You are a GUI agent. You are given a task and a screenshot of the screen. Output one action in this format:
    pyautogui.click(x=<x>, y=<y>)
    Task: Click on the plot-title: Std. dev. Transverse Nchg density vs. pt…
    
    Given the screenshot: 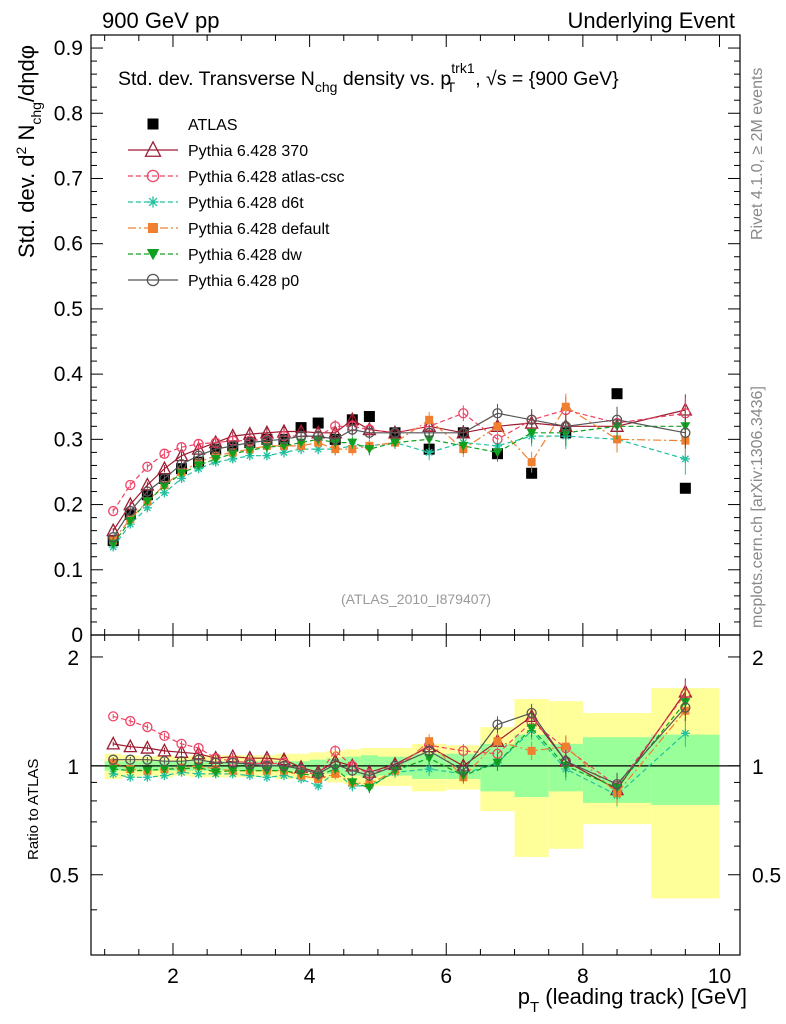 What is the action you would take?
    pyautogui.click(x=368, y=77)
    